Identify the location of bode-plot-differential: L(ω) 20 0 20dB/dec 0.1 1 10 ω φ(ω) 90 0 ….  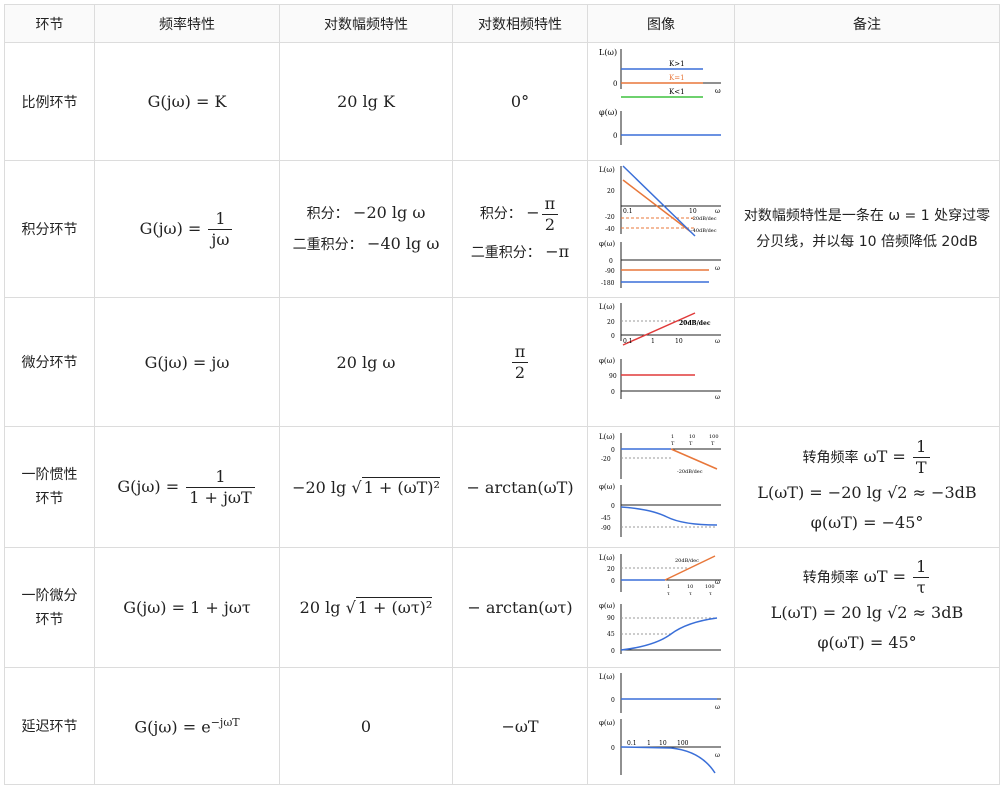
(660, 352).